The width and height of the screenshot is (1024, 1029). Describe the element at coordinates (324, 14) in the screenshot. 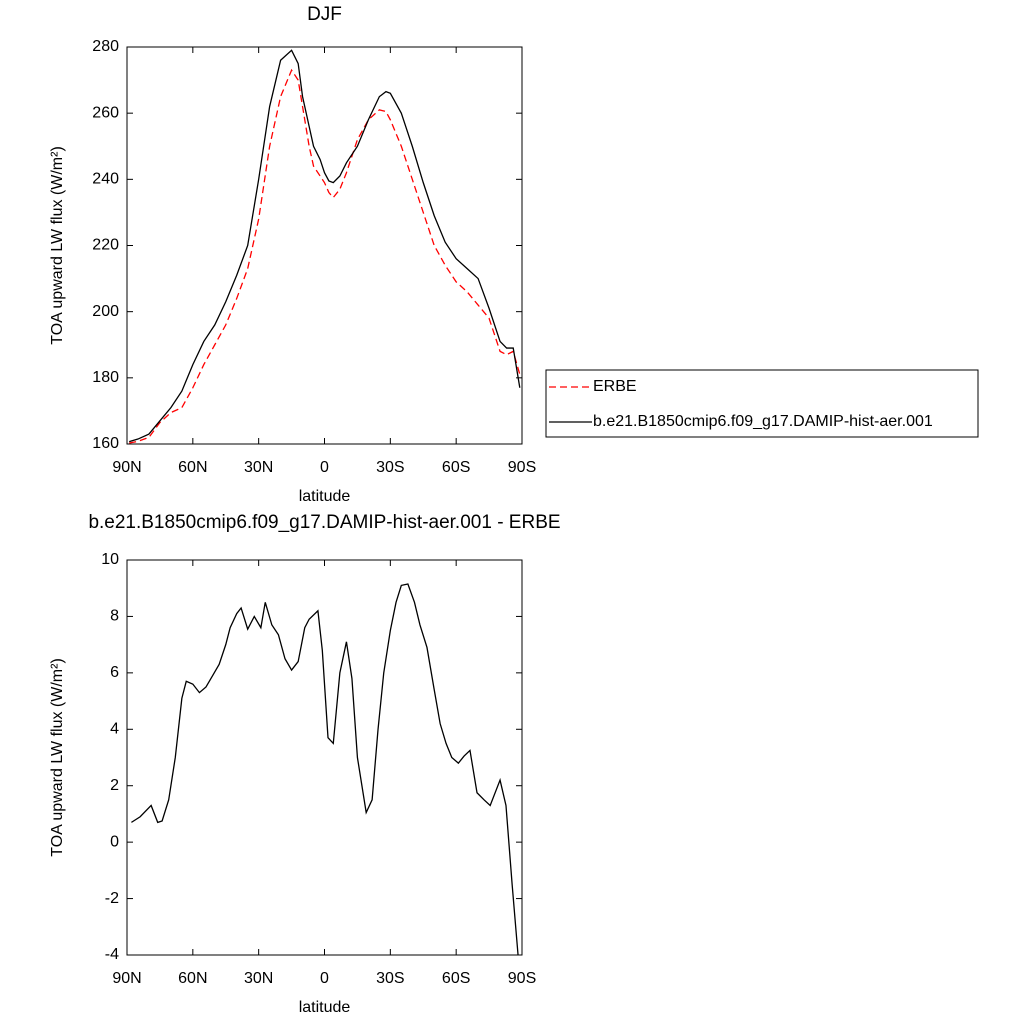

I see `chart-title: DJF` at that location.